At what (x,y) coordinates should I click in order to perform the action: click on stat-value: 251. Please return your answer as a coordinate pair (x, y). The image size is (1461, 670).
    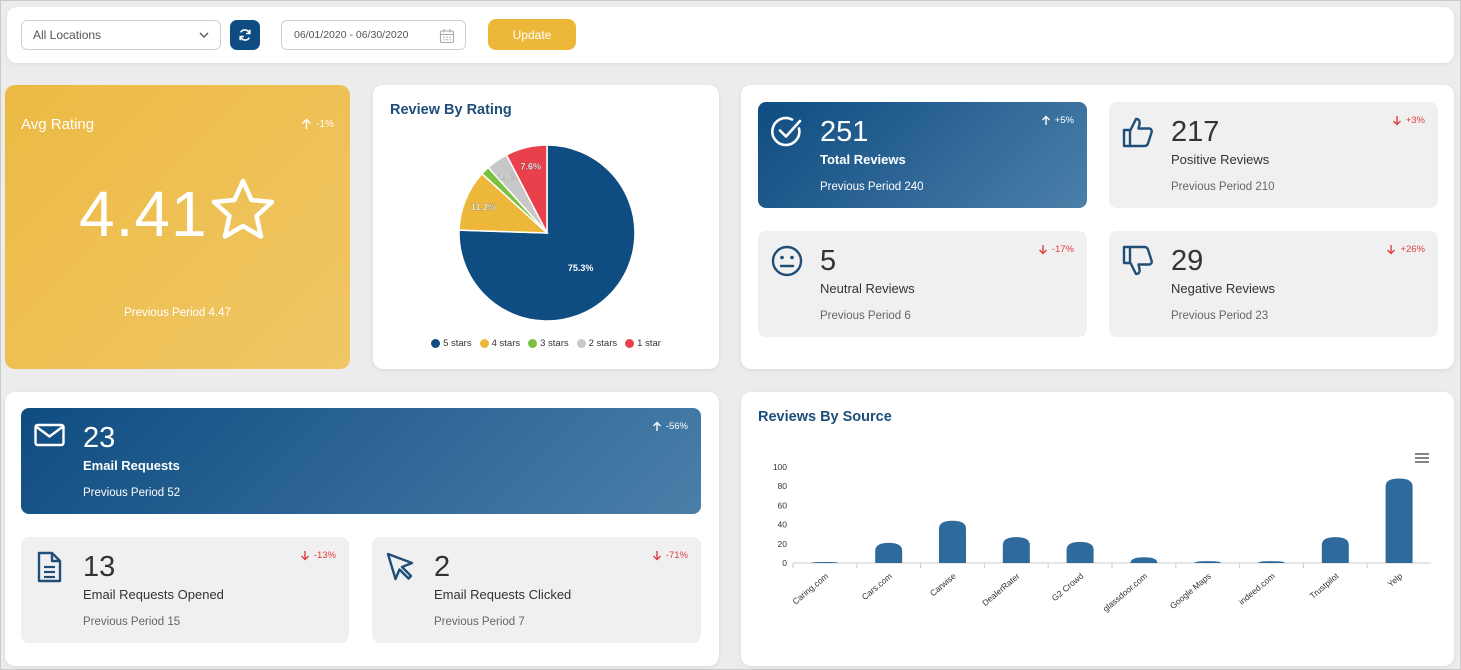
    Looking at the image, I should click on (844, 132).